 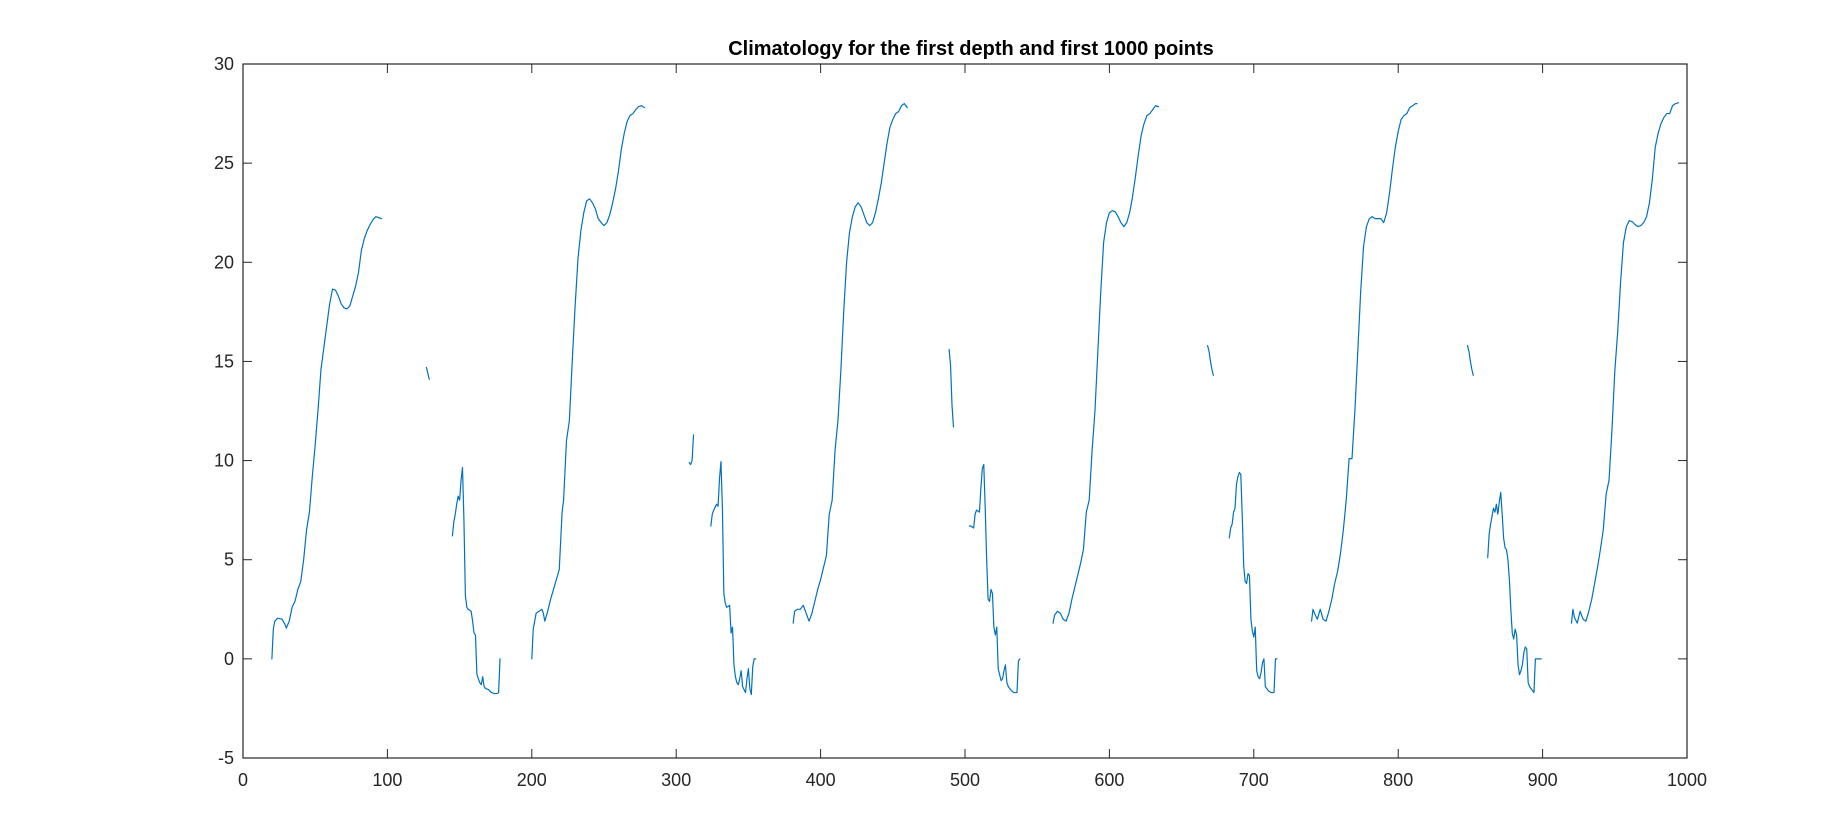 I want to click on y-tick-label-10: 10, so click(x=224, y=461).